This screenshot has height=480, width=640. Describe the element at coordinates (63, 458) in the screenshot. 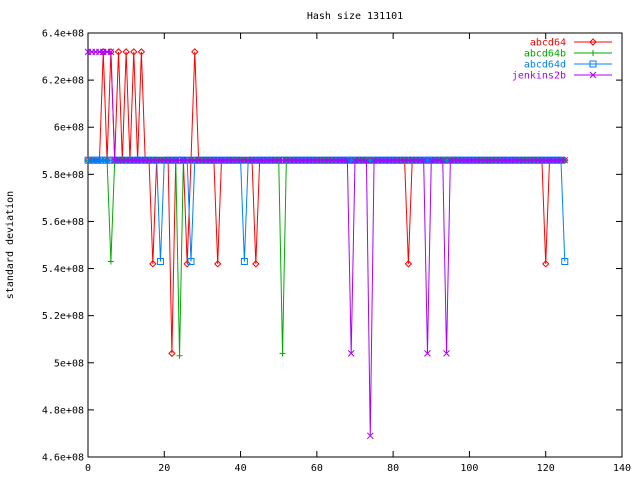

I see `y-tick-label: 4.6e+08` at that location.